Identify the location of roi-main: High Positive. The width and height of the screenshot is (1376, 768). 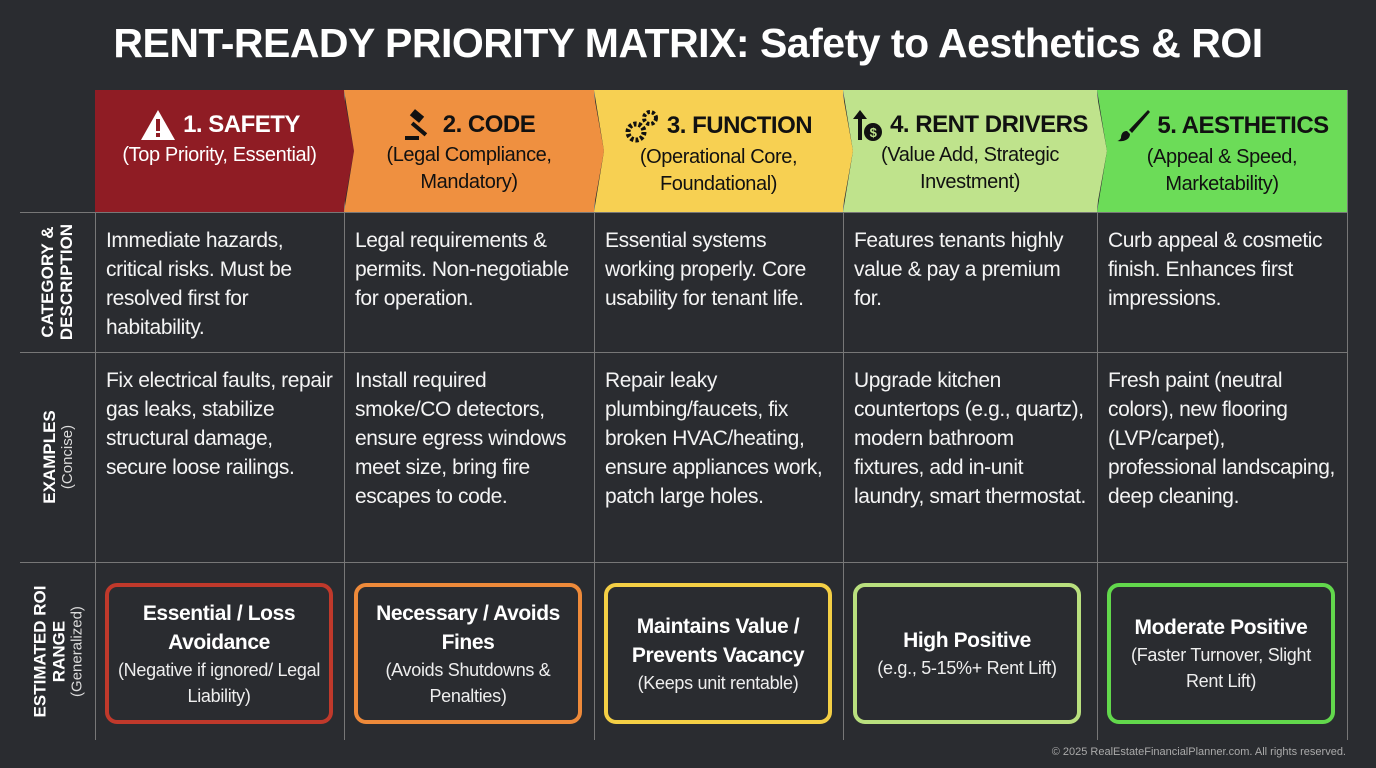
(967, 640).